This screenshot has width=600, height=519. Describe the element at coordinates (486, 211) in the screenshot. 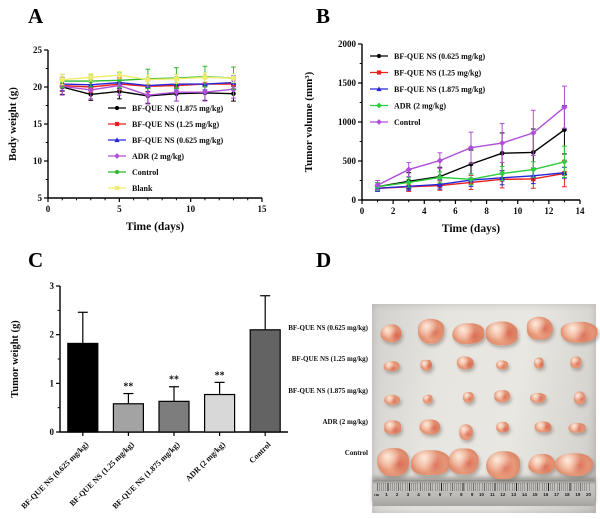

I see `svg-text: 8` at that location.